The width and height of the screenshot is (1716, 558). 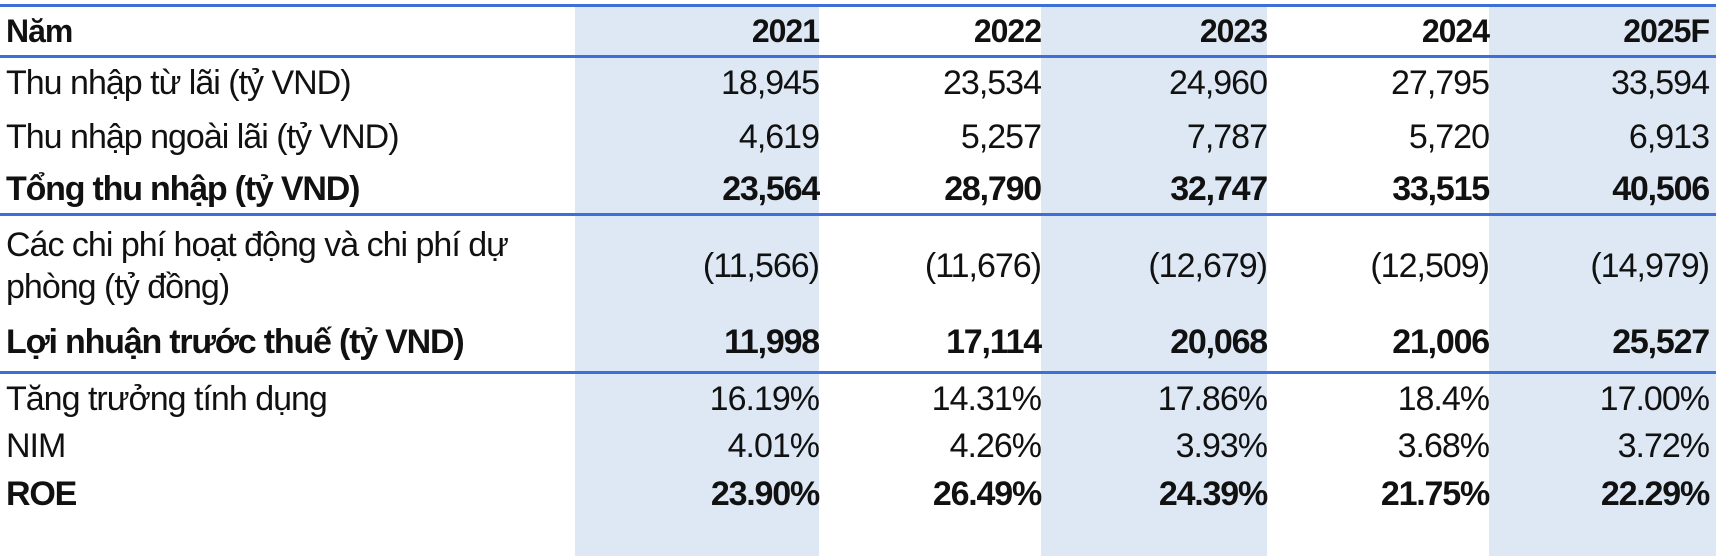 I want to click on header-row: Năm 2021 2022 2023 2024 2025F, so click(x=858, y=31).